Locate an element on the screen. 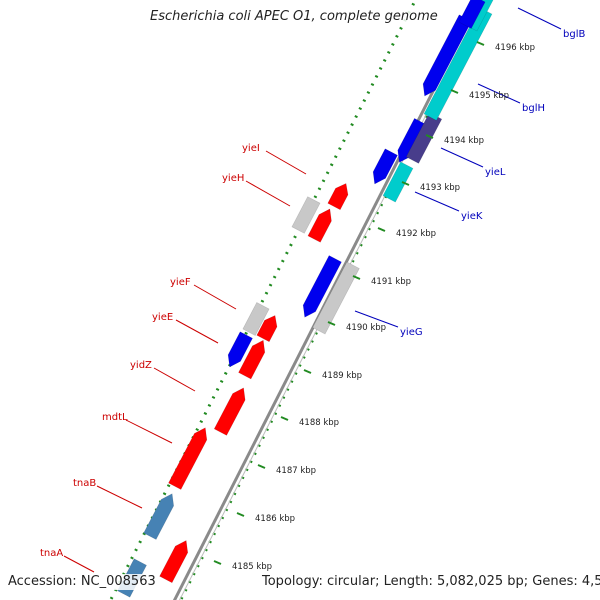 The image size is (600, 600). feature-yidZ is located at coordinates (229, 411).